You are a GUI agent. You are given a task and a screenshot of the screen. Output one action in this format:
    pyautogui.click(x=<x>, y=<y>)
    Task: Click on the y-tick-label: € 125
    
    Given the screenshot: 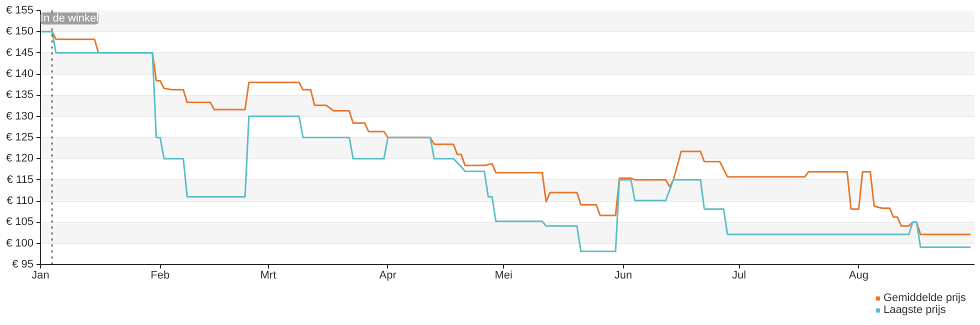 What is the action you would take?
    pyautogui.click(x=20, y=138)
    